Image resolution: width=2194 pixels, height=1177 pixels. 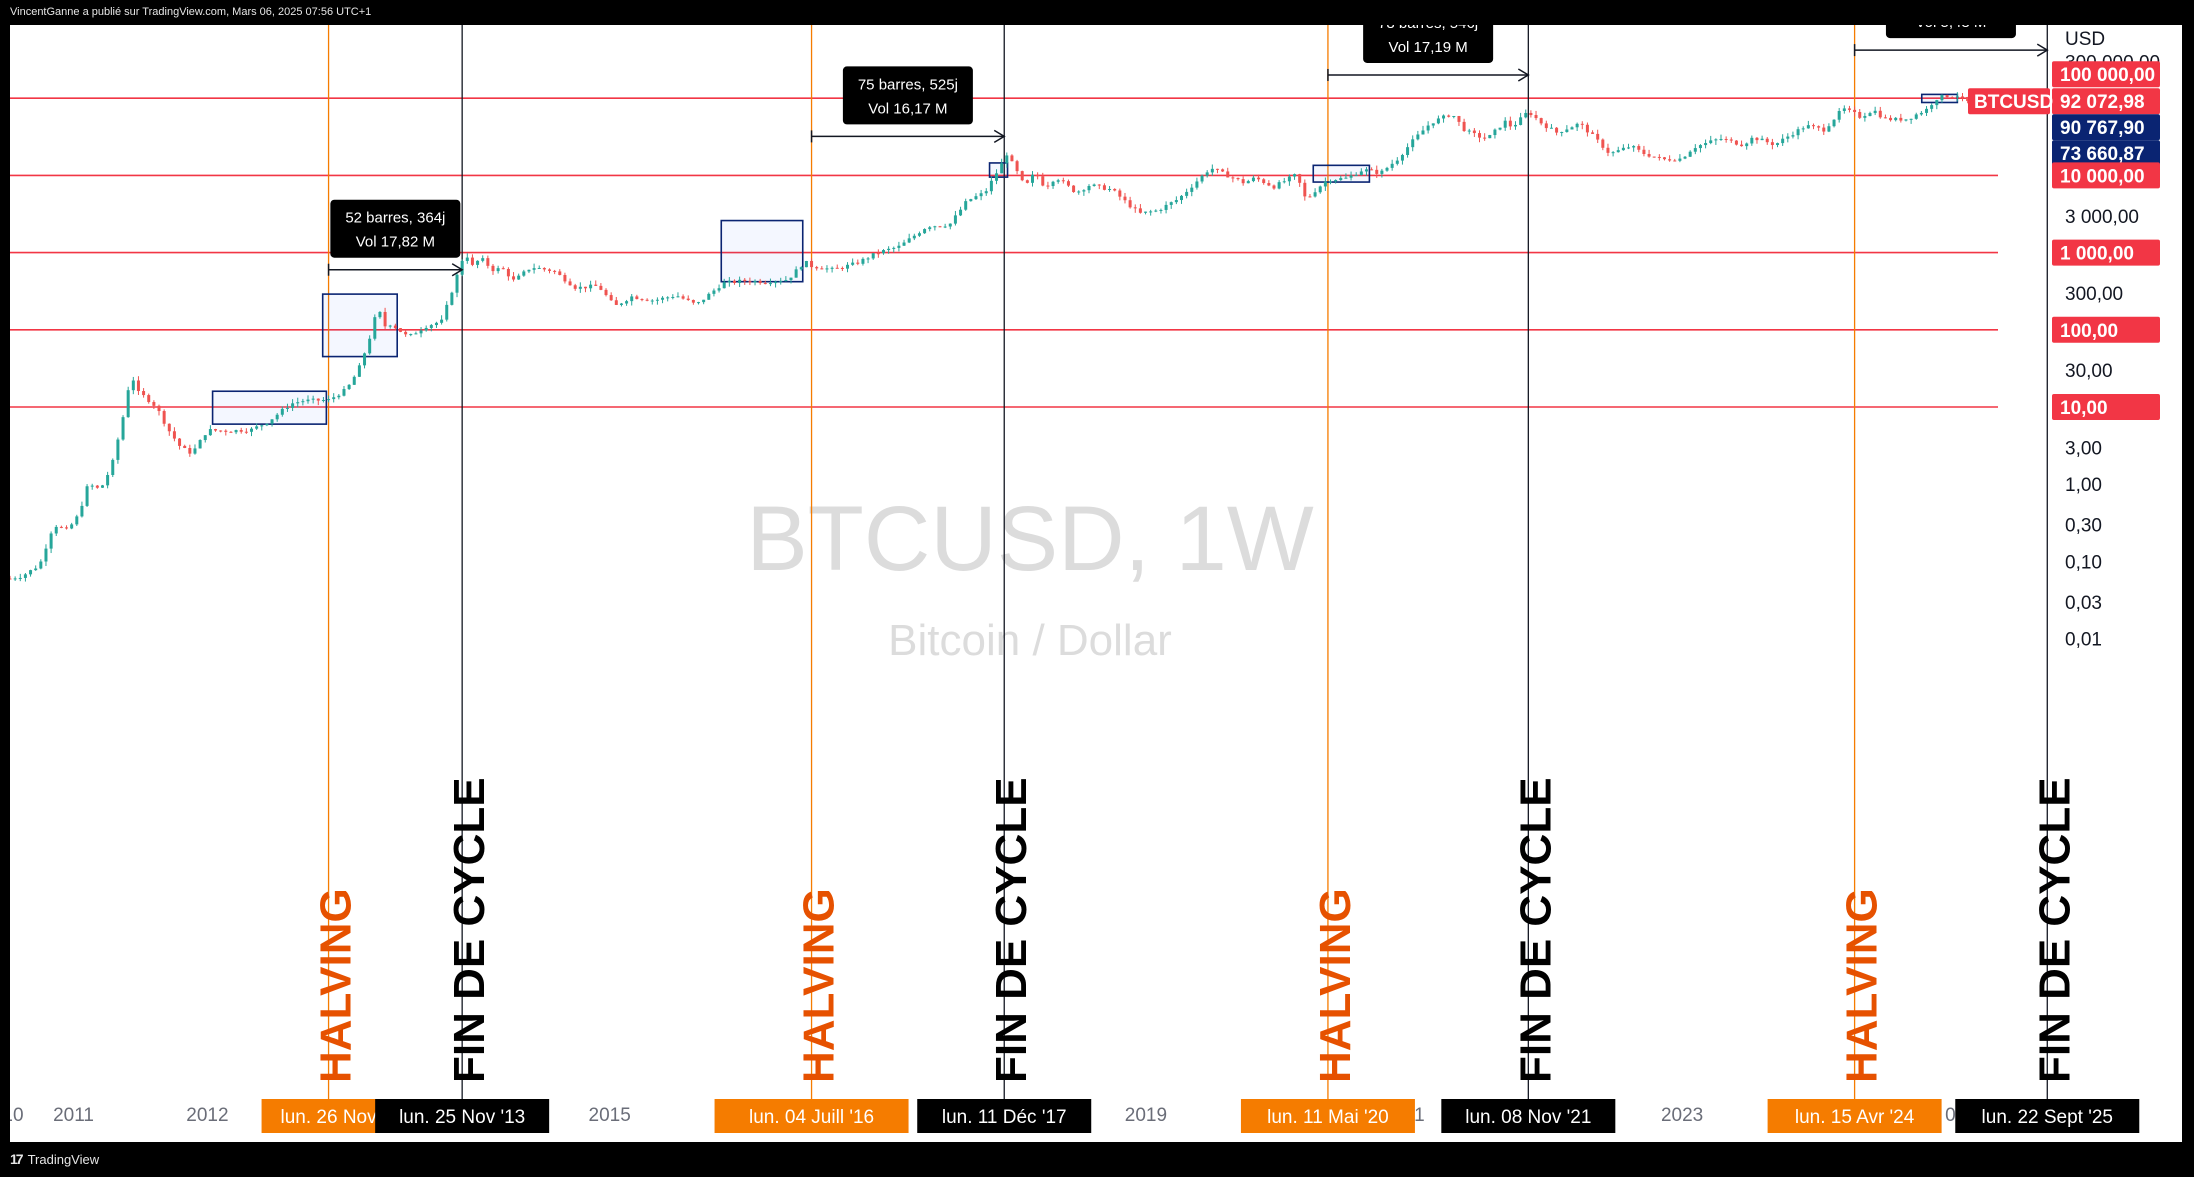 What do you see at coordinates (2102, 217) in the screenshot?
I see `price-tick: 3 000,00` at bounding box center [2102, 217].